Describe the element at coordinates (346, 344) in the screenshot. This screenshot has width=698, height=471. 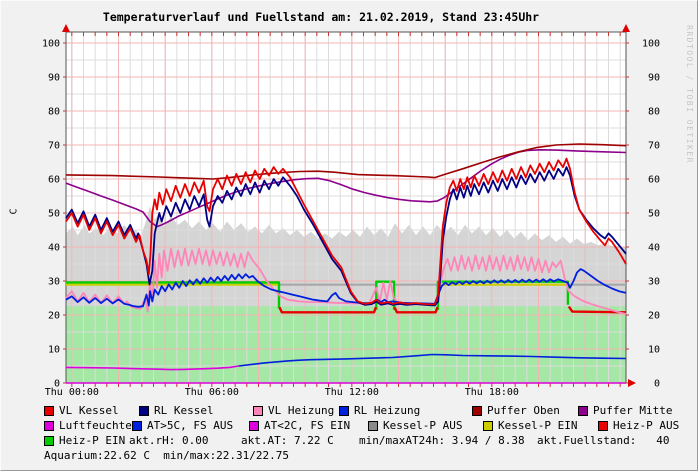
I see `area-aquarium_area` at that location.